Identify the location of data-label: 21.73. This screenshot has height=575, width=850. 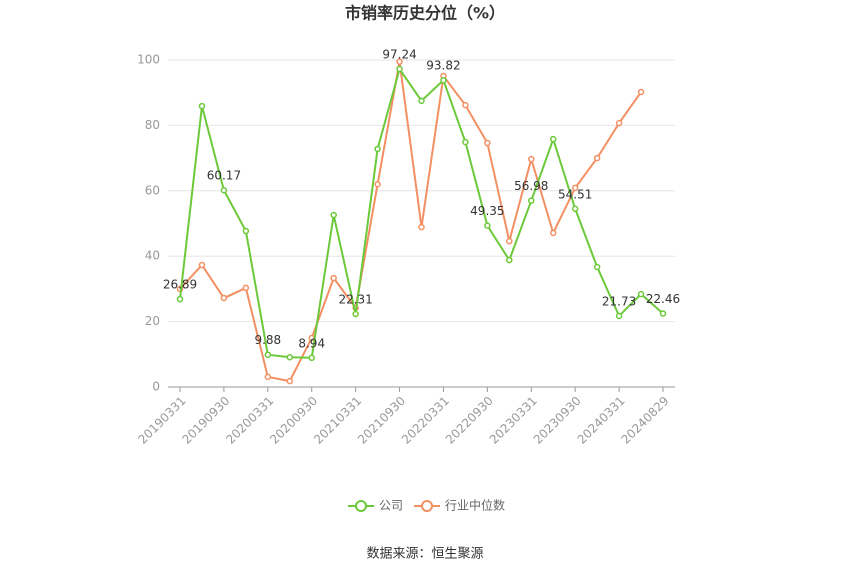
(619, 301).